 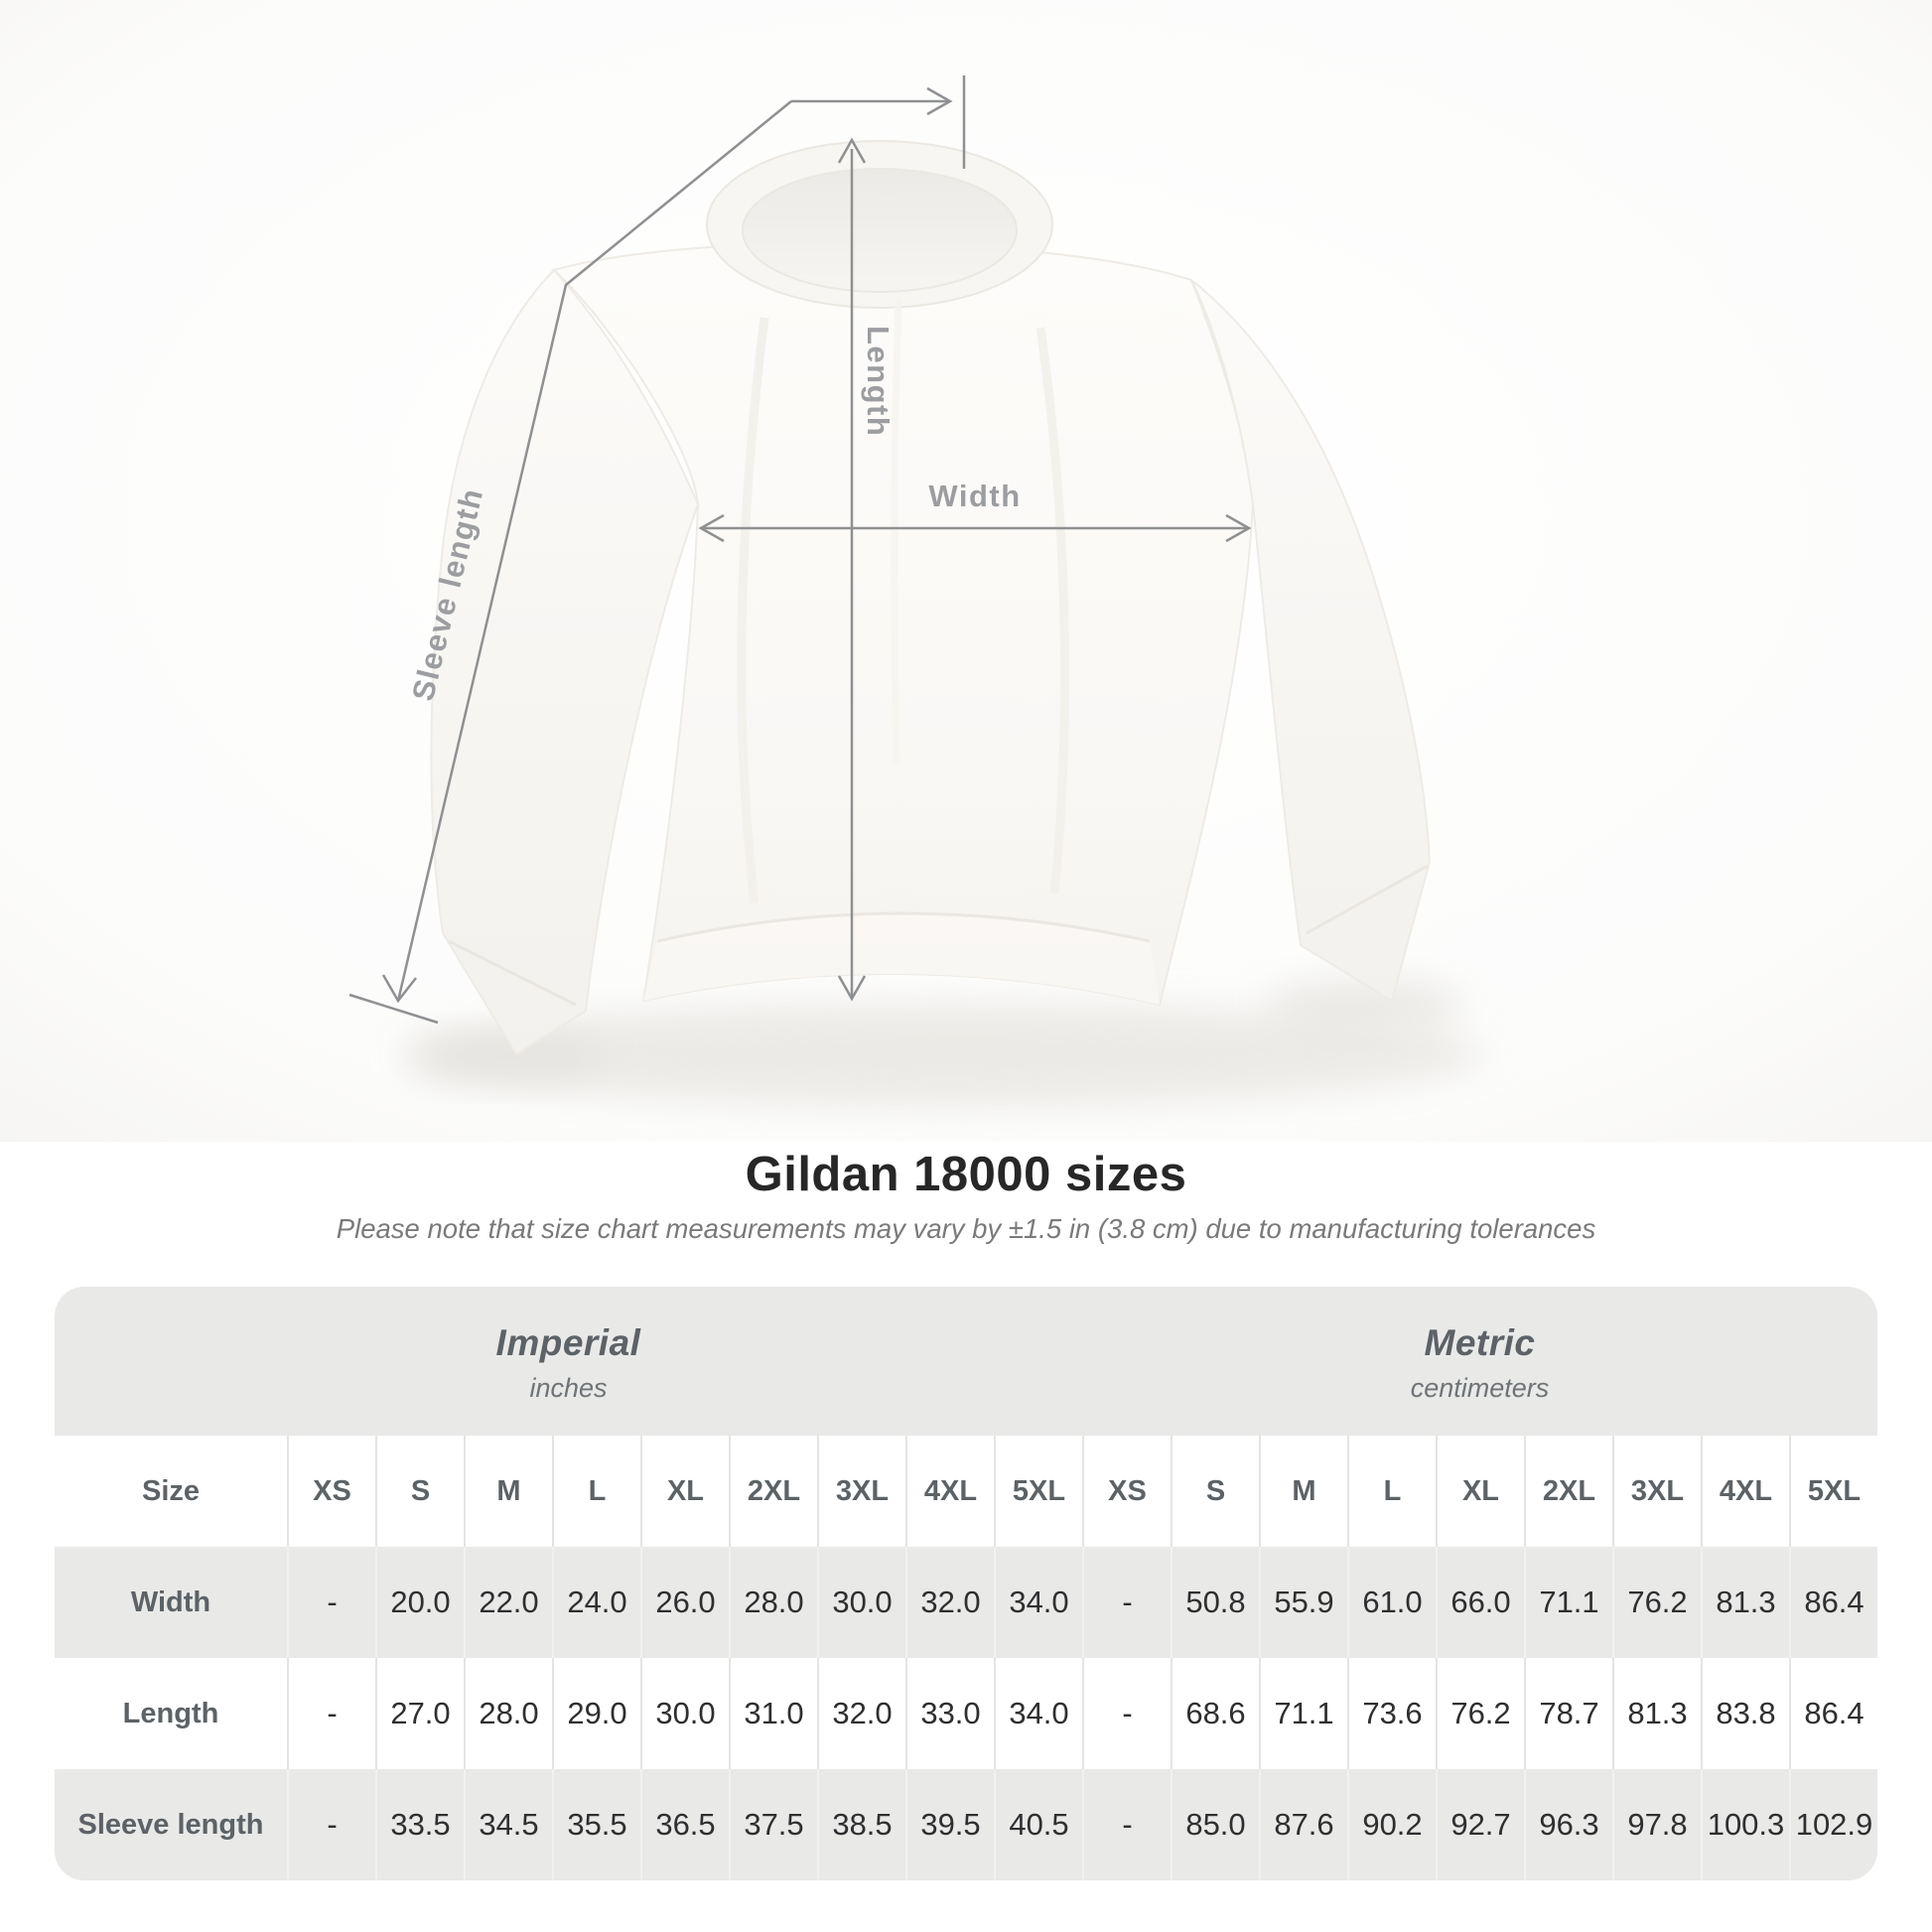 I want to click on width-dimension-line, so click(x=975, y=528).